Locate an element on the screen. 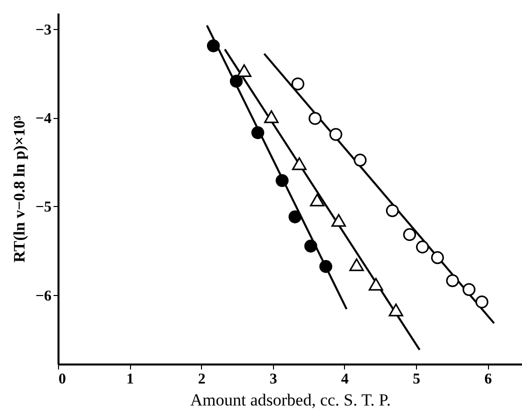  x-tick-label: 2 is located at coordinates (202, 380).